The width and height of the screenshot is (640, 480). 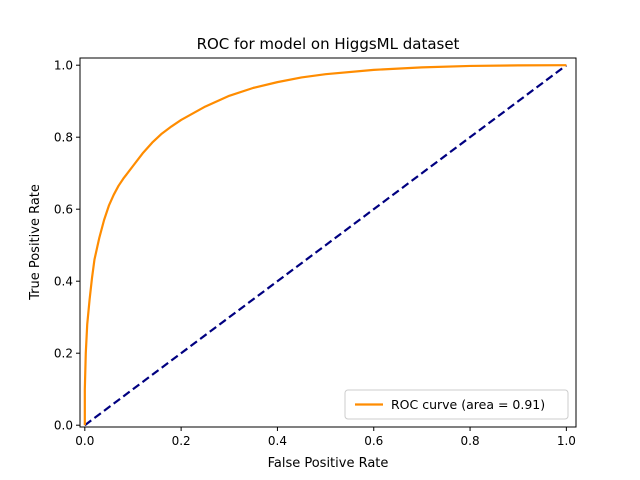 What do you see at coordinates (328, 44) in the screenshot?
I see `chart-title: ROC for model on HiggsML dataset` at bounding box center [328, 44].